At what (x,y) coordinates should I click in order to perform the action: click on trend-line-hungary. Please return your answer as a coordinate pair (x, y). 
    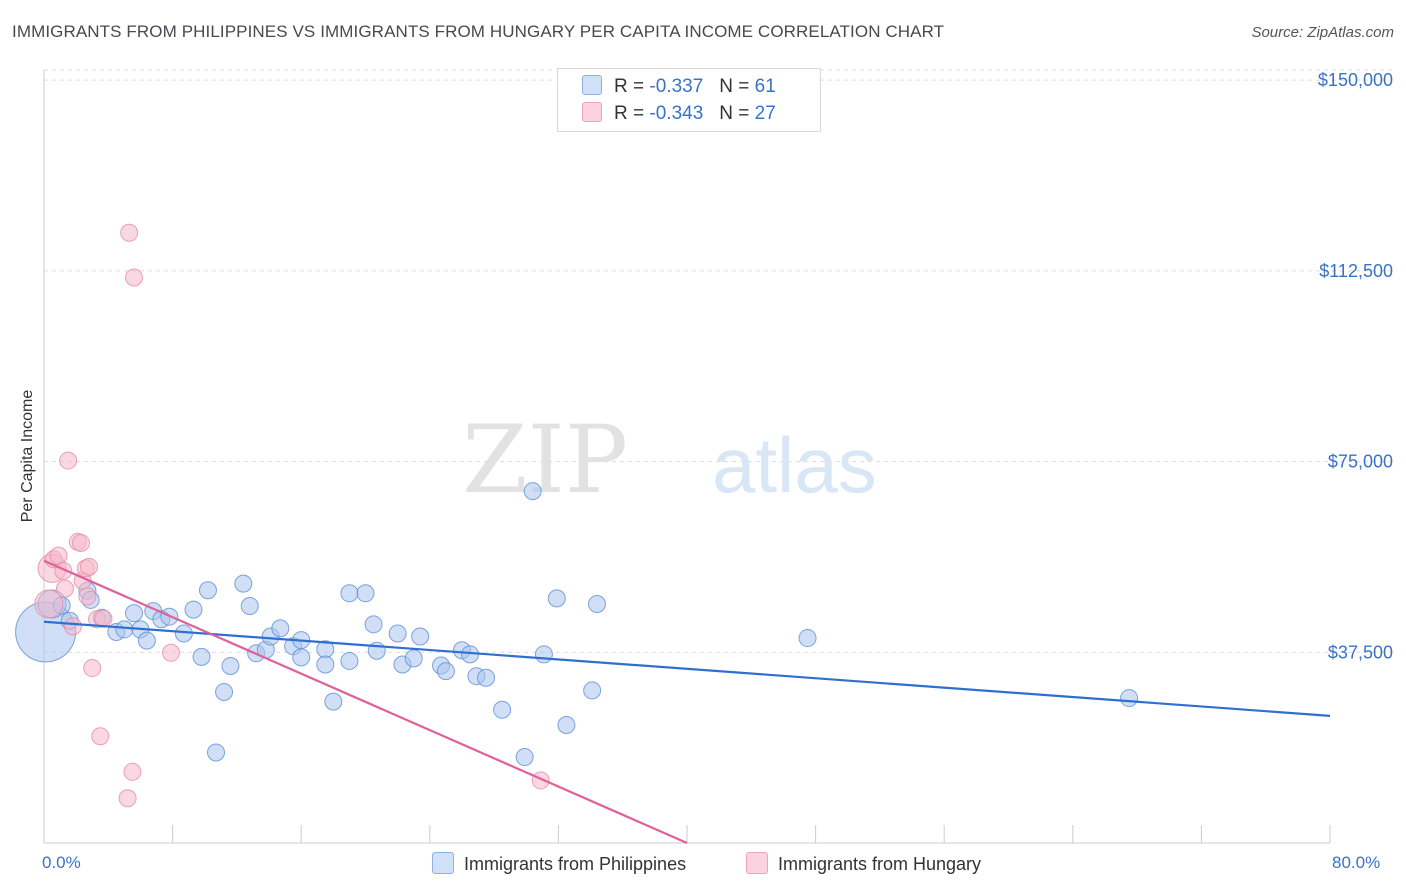
    Looking at the image, I should click on (365, 702).